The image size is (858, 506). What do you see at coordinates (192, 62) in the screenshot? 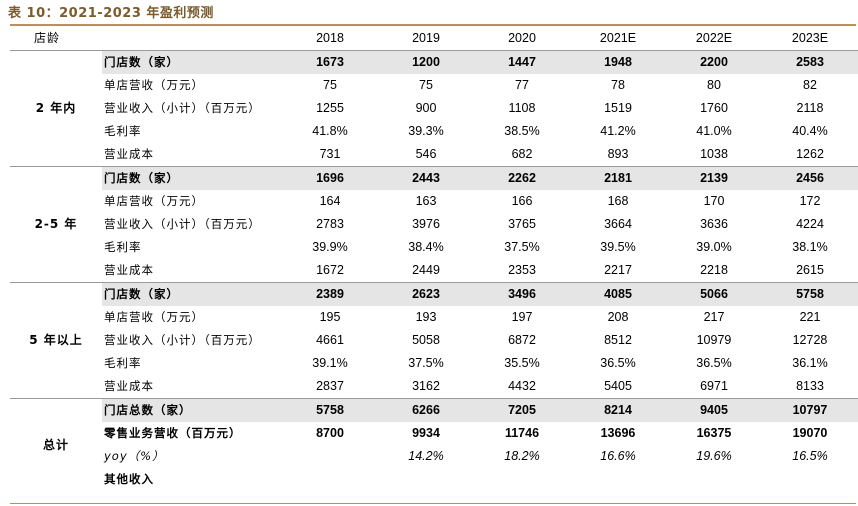
I see `row-label: 门店数（家）` at bounding box center [192, 62].